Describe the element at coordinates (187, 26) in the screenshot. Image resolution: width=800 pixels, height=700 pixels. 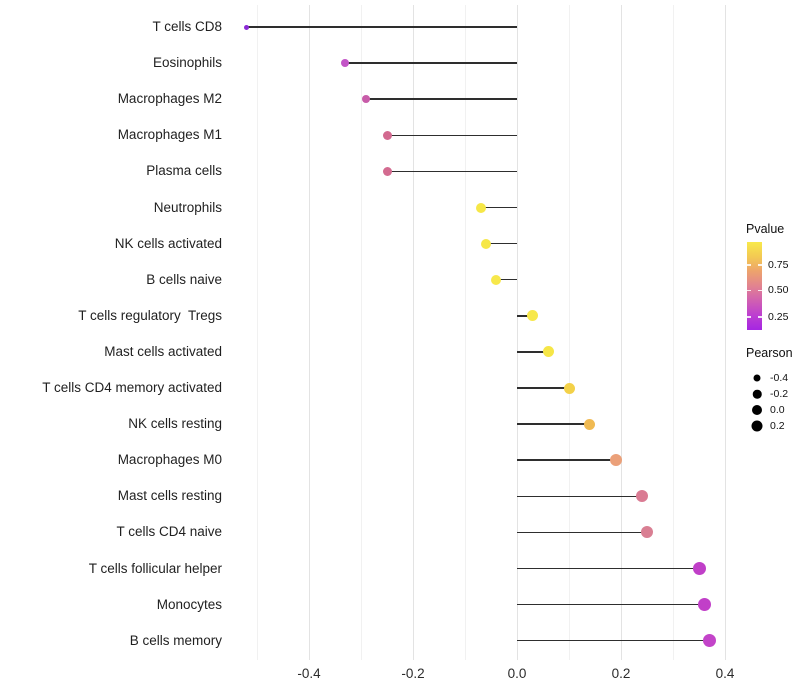
I see `y-label-t-cells-cd8: T cells CD8` at that location.